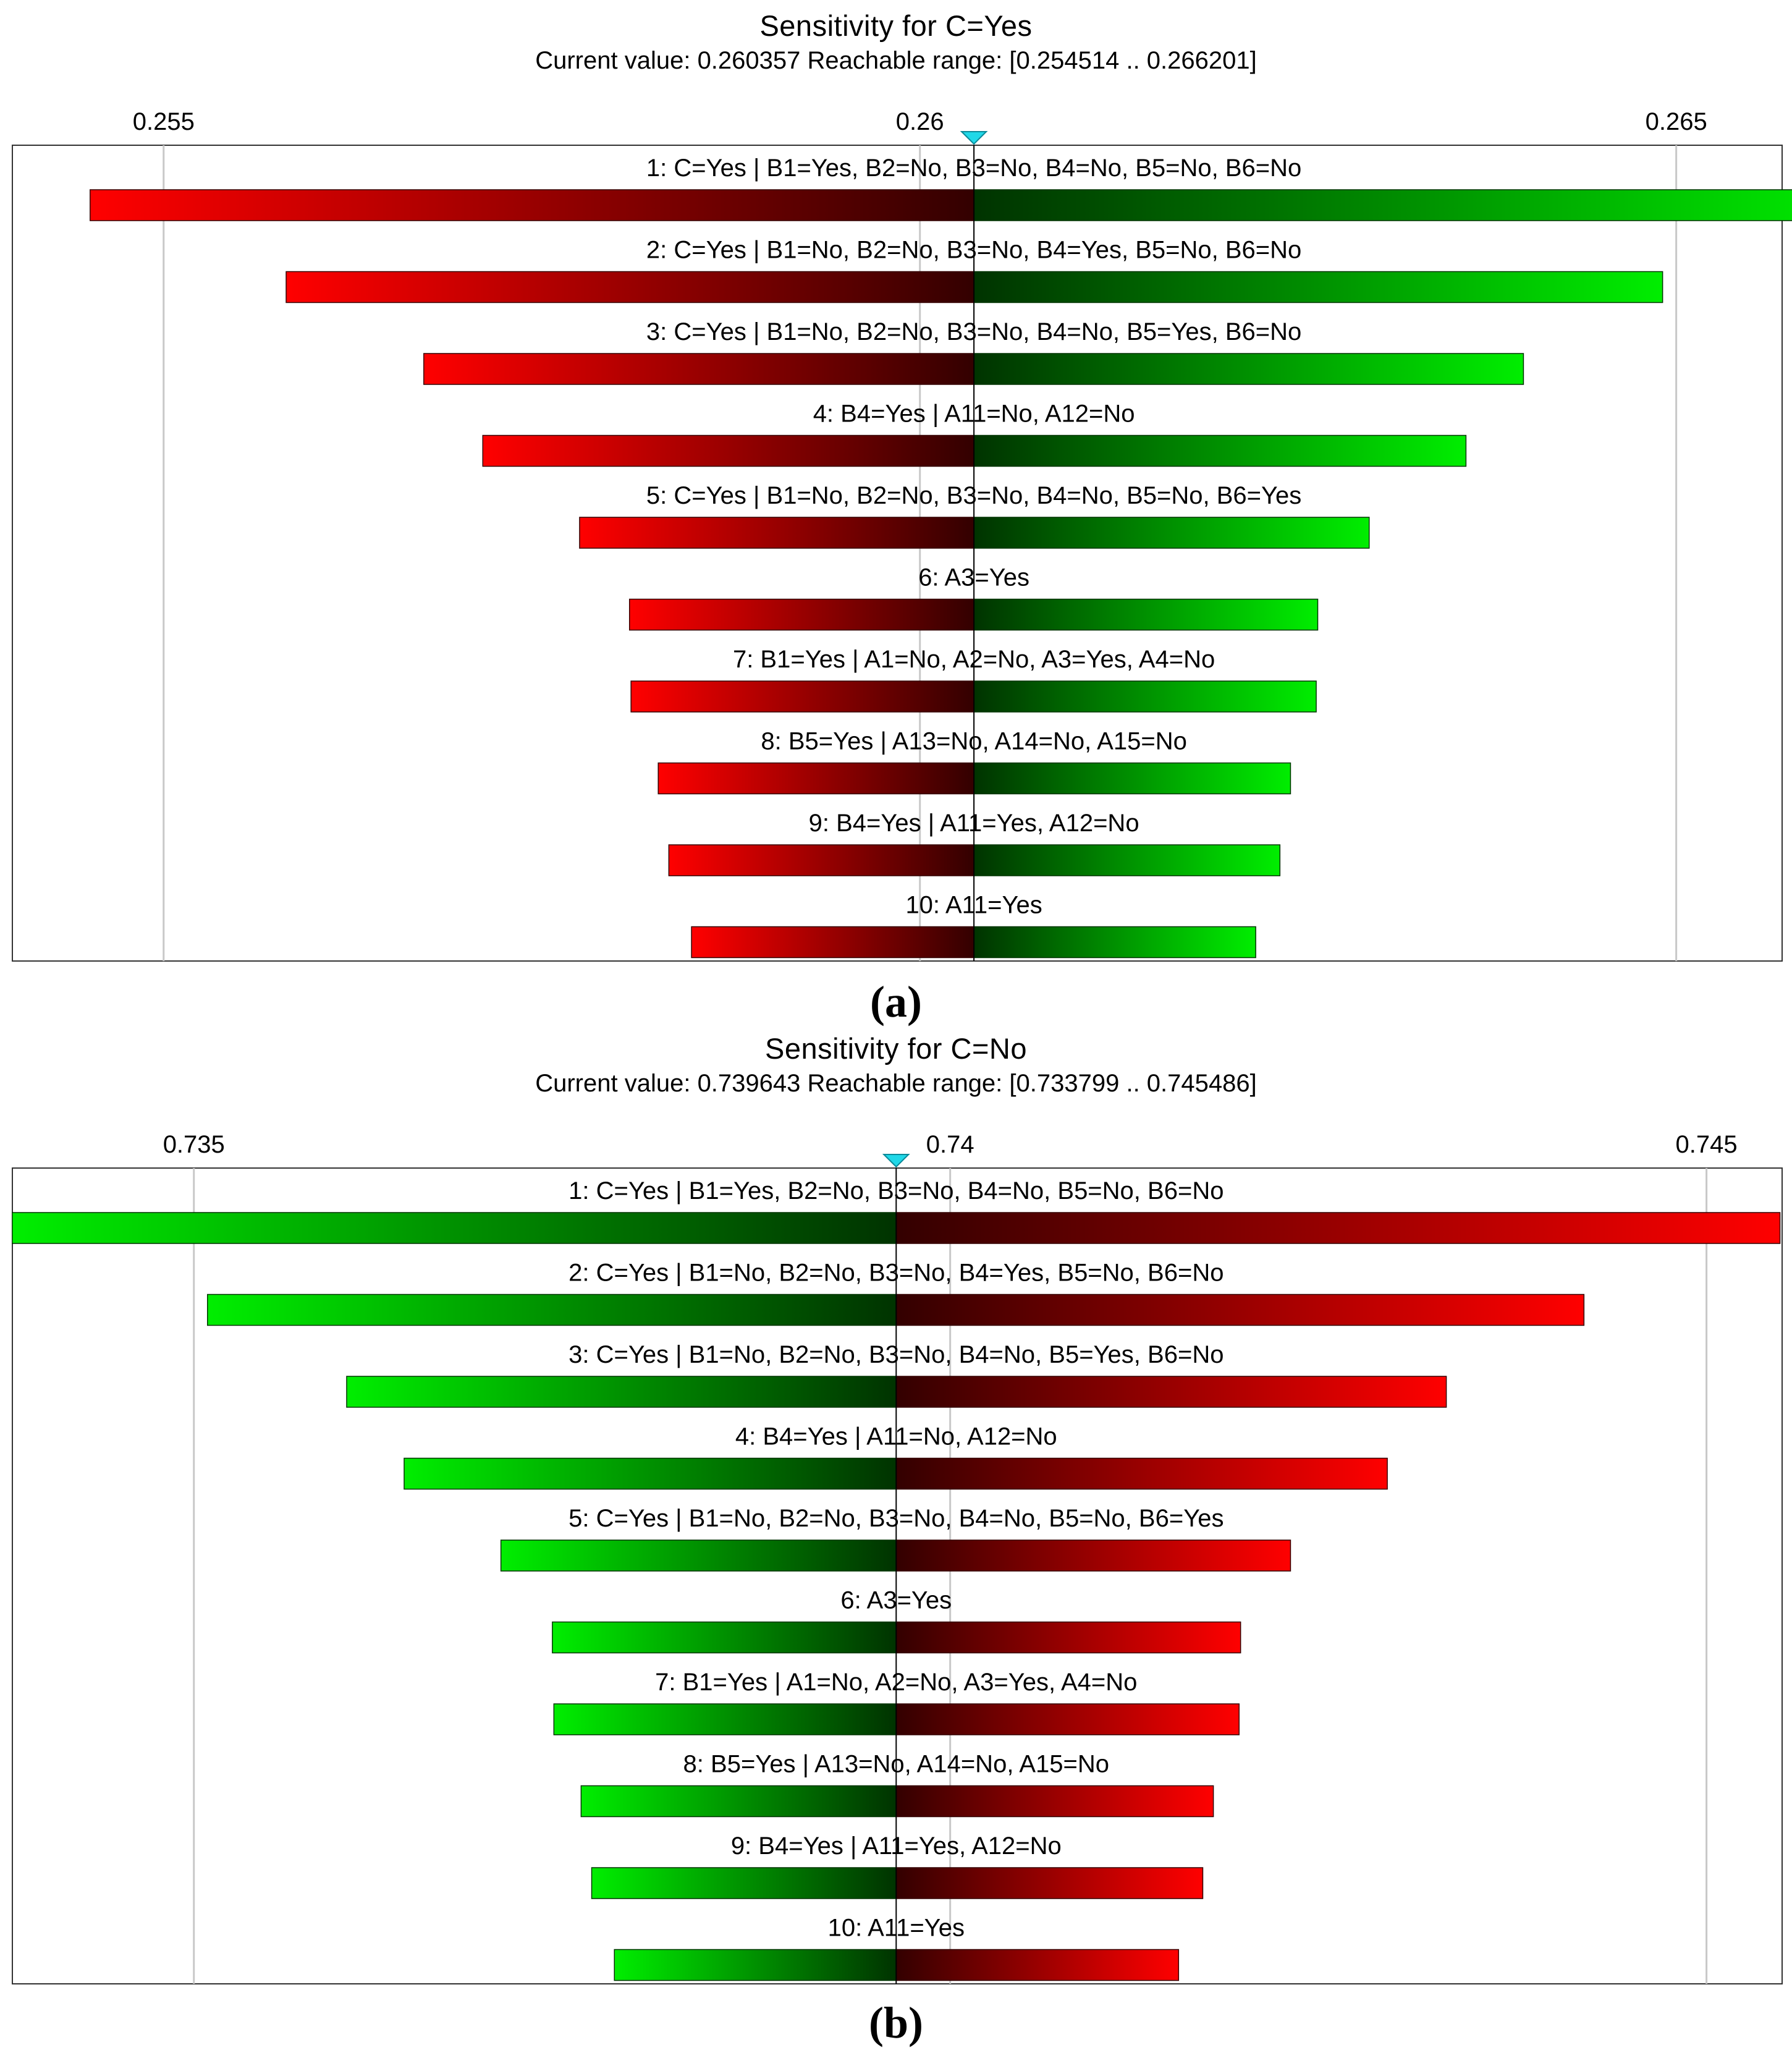 The height and width of the screenshot is (2058, 1792). Describe the element at coordinates (920, 121) in the screenshot. I see `x-tick-label: 0.26` at that location.